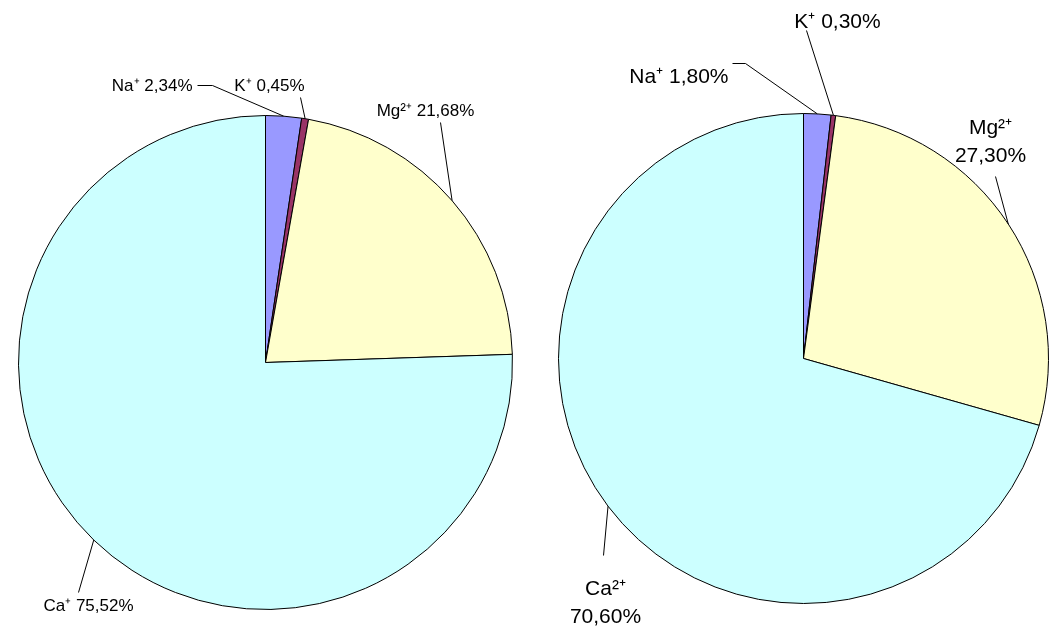  I want to click on slice-label: K⁺ 0,45%, so click(269, 85).